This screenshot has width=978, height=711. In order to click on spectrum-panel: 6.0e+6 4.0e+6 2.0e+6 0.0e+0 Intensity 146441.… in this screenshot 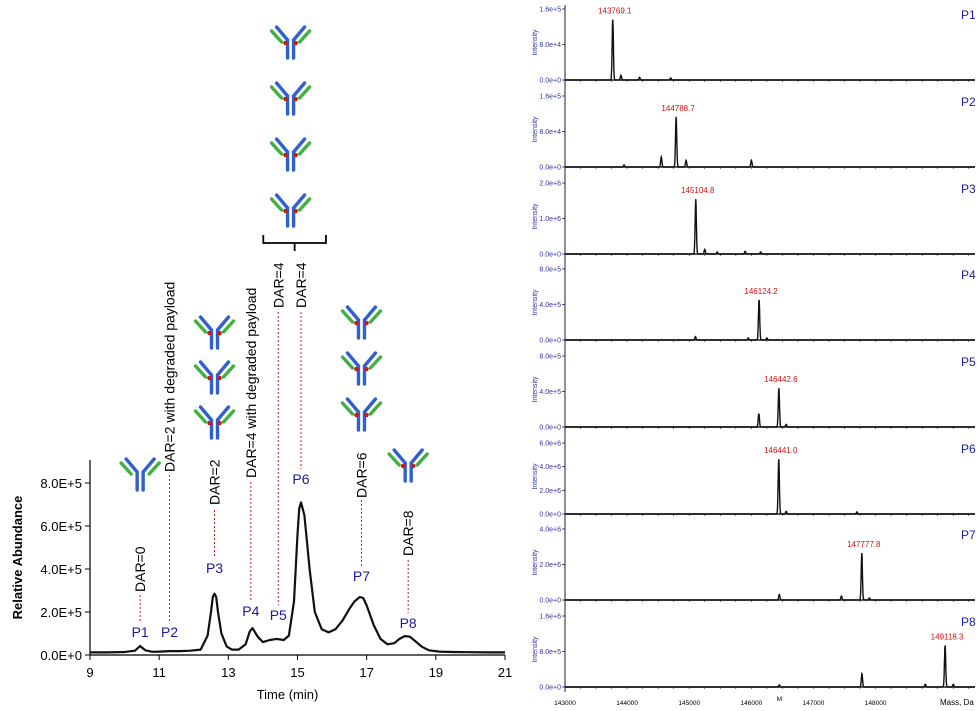, I will do `click(754, 480)`.